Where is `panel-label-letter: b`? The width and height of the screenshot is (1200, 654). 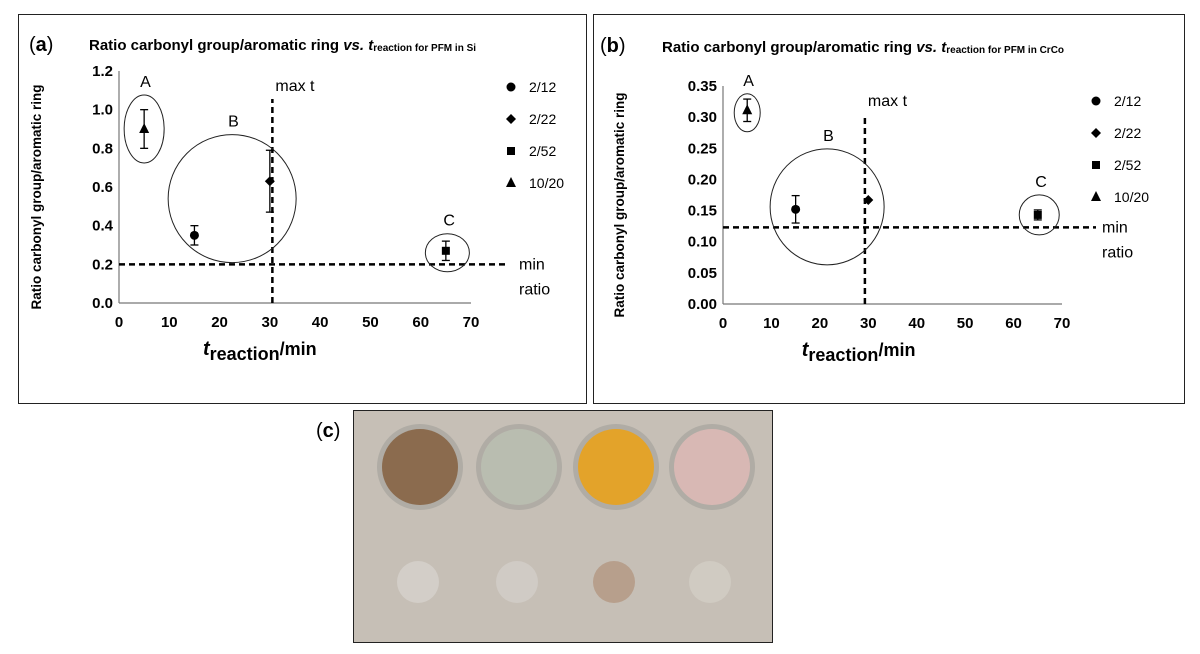
panel-label-letter: b is located at coordinates (613, 46).